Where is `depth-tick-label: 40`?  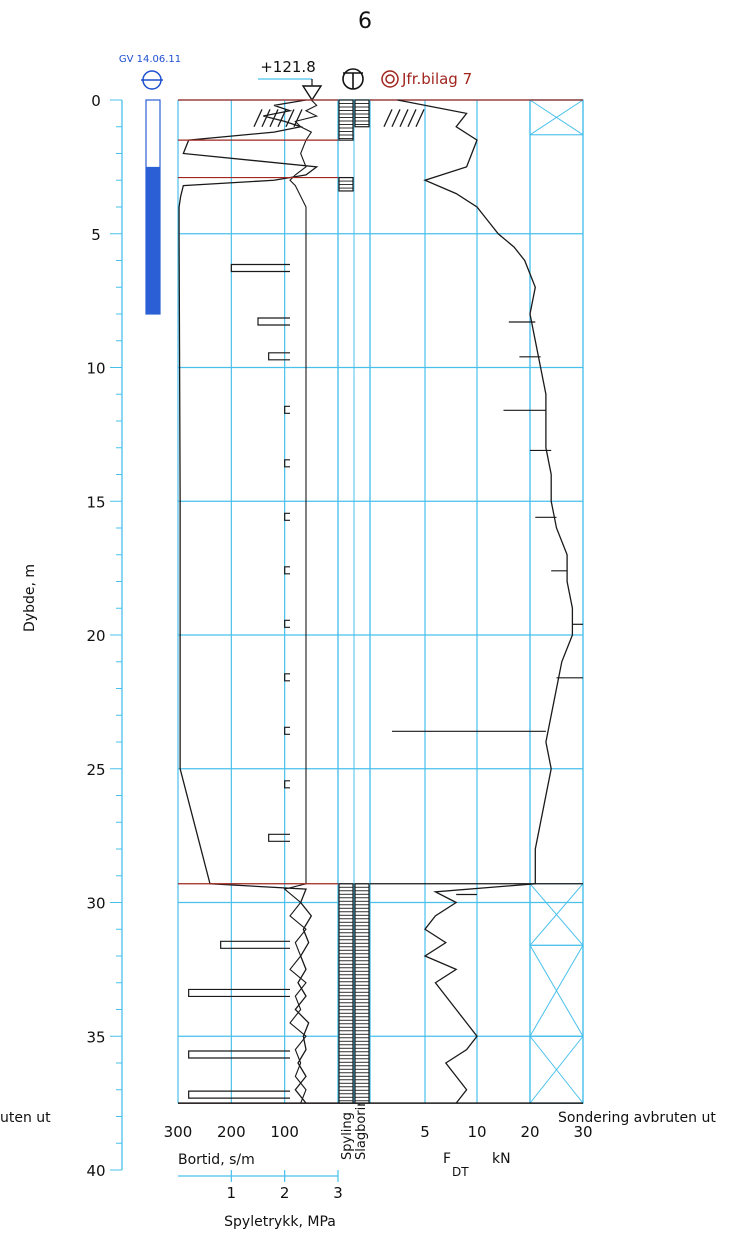
depth-tick-label: 40 is located at coordinates (95, 1171).